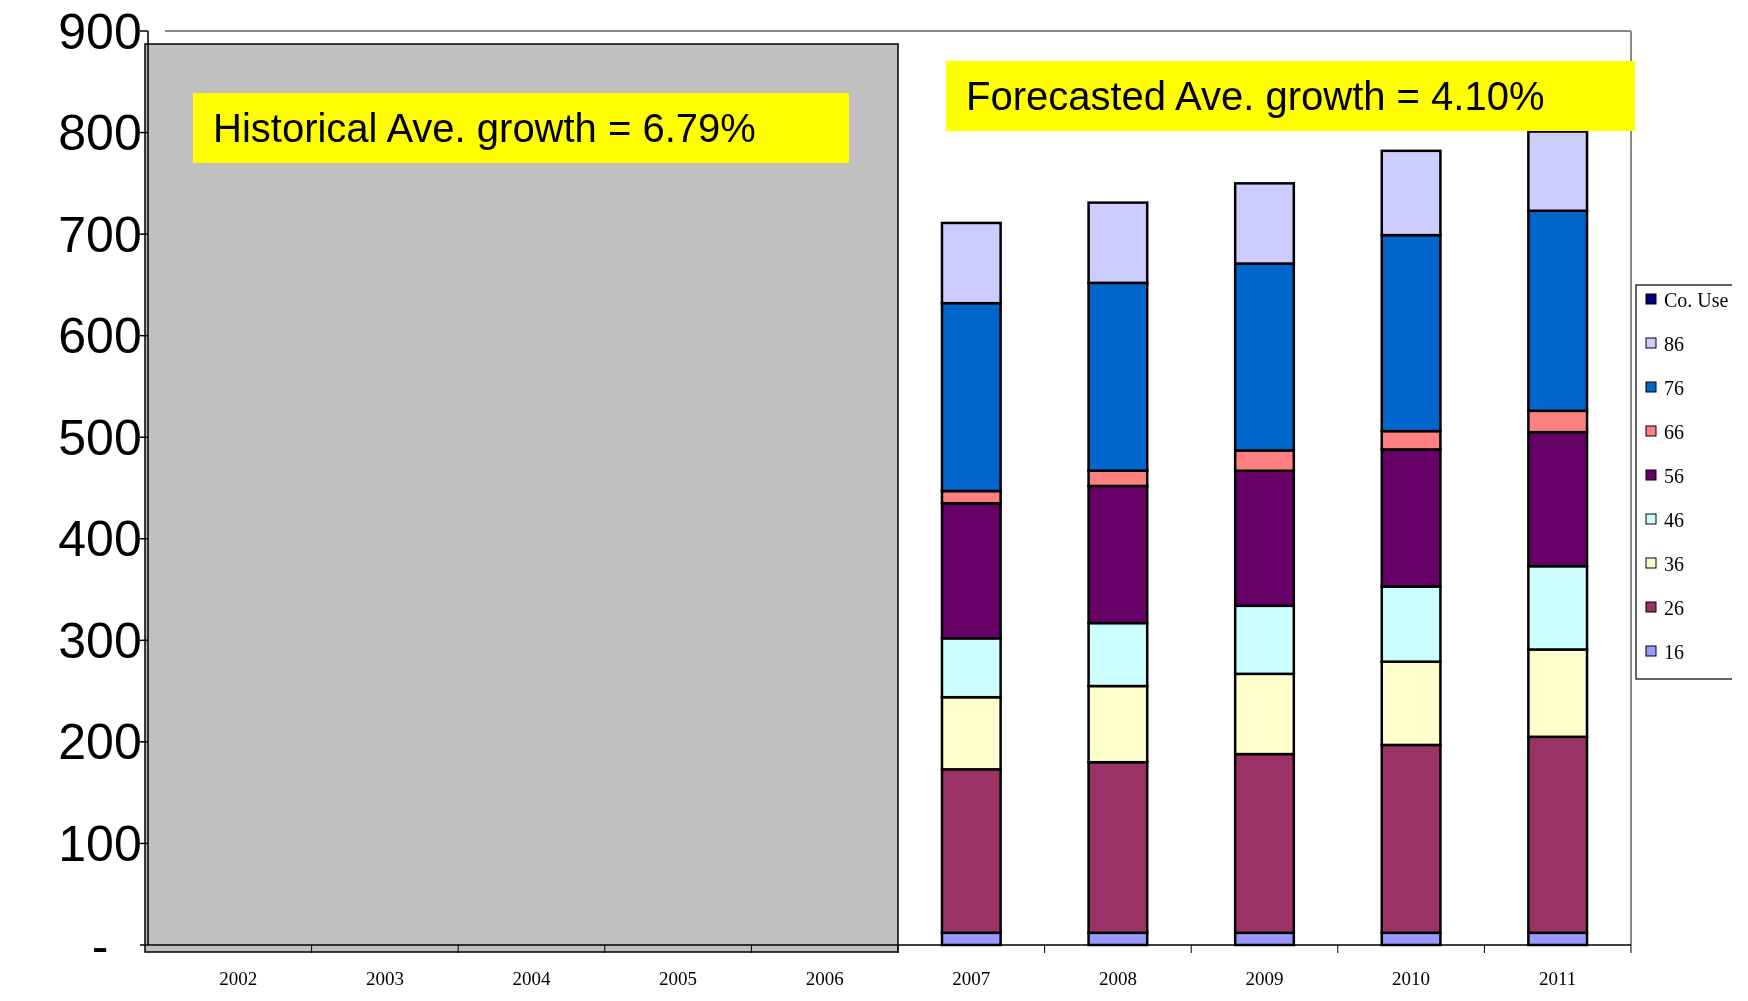 Image resolution: width=1748 pixels, height=1001 pixels. Describe the element at coordinates (100, 31) in the screenshot. I see `y-tick-label: 900` at that location.